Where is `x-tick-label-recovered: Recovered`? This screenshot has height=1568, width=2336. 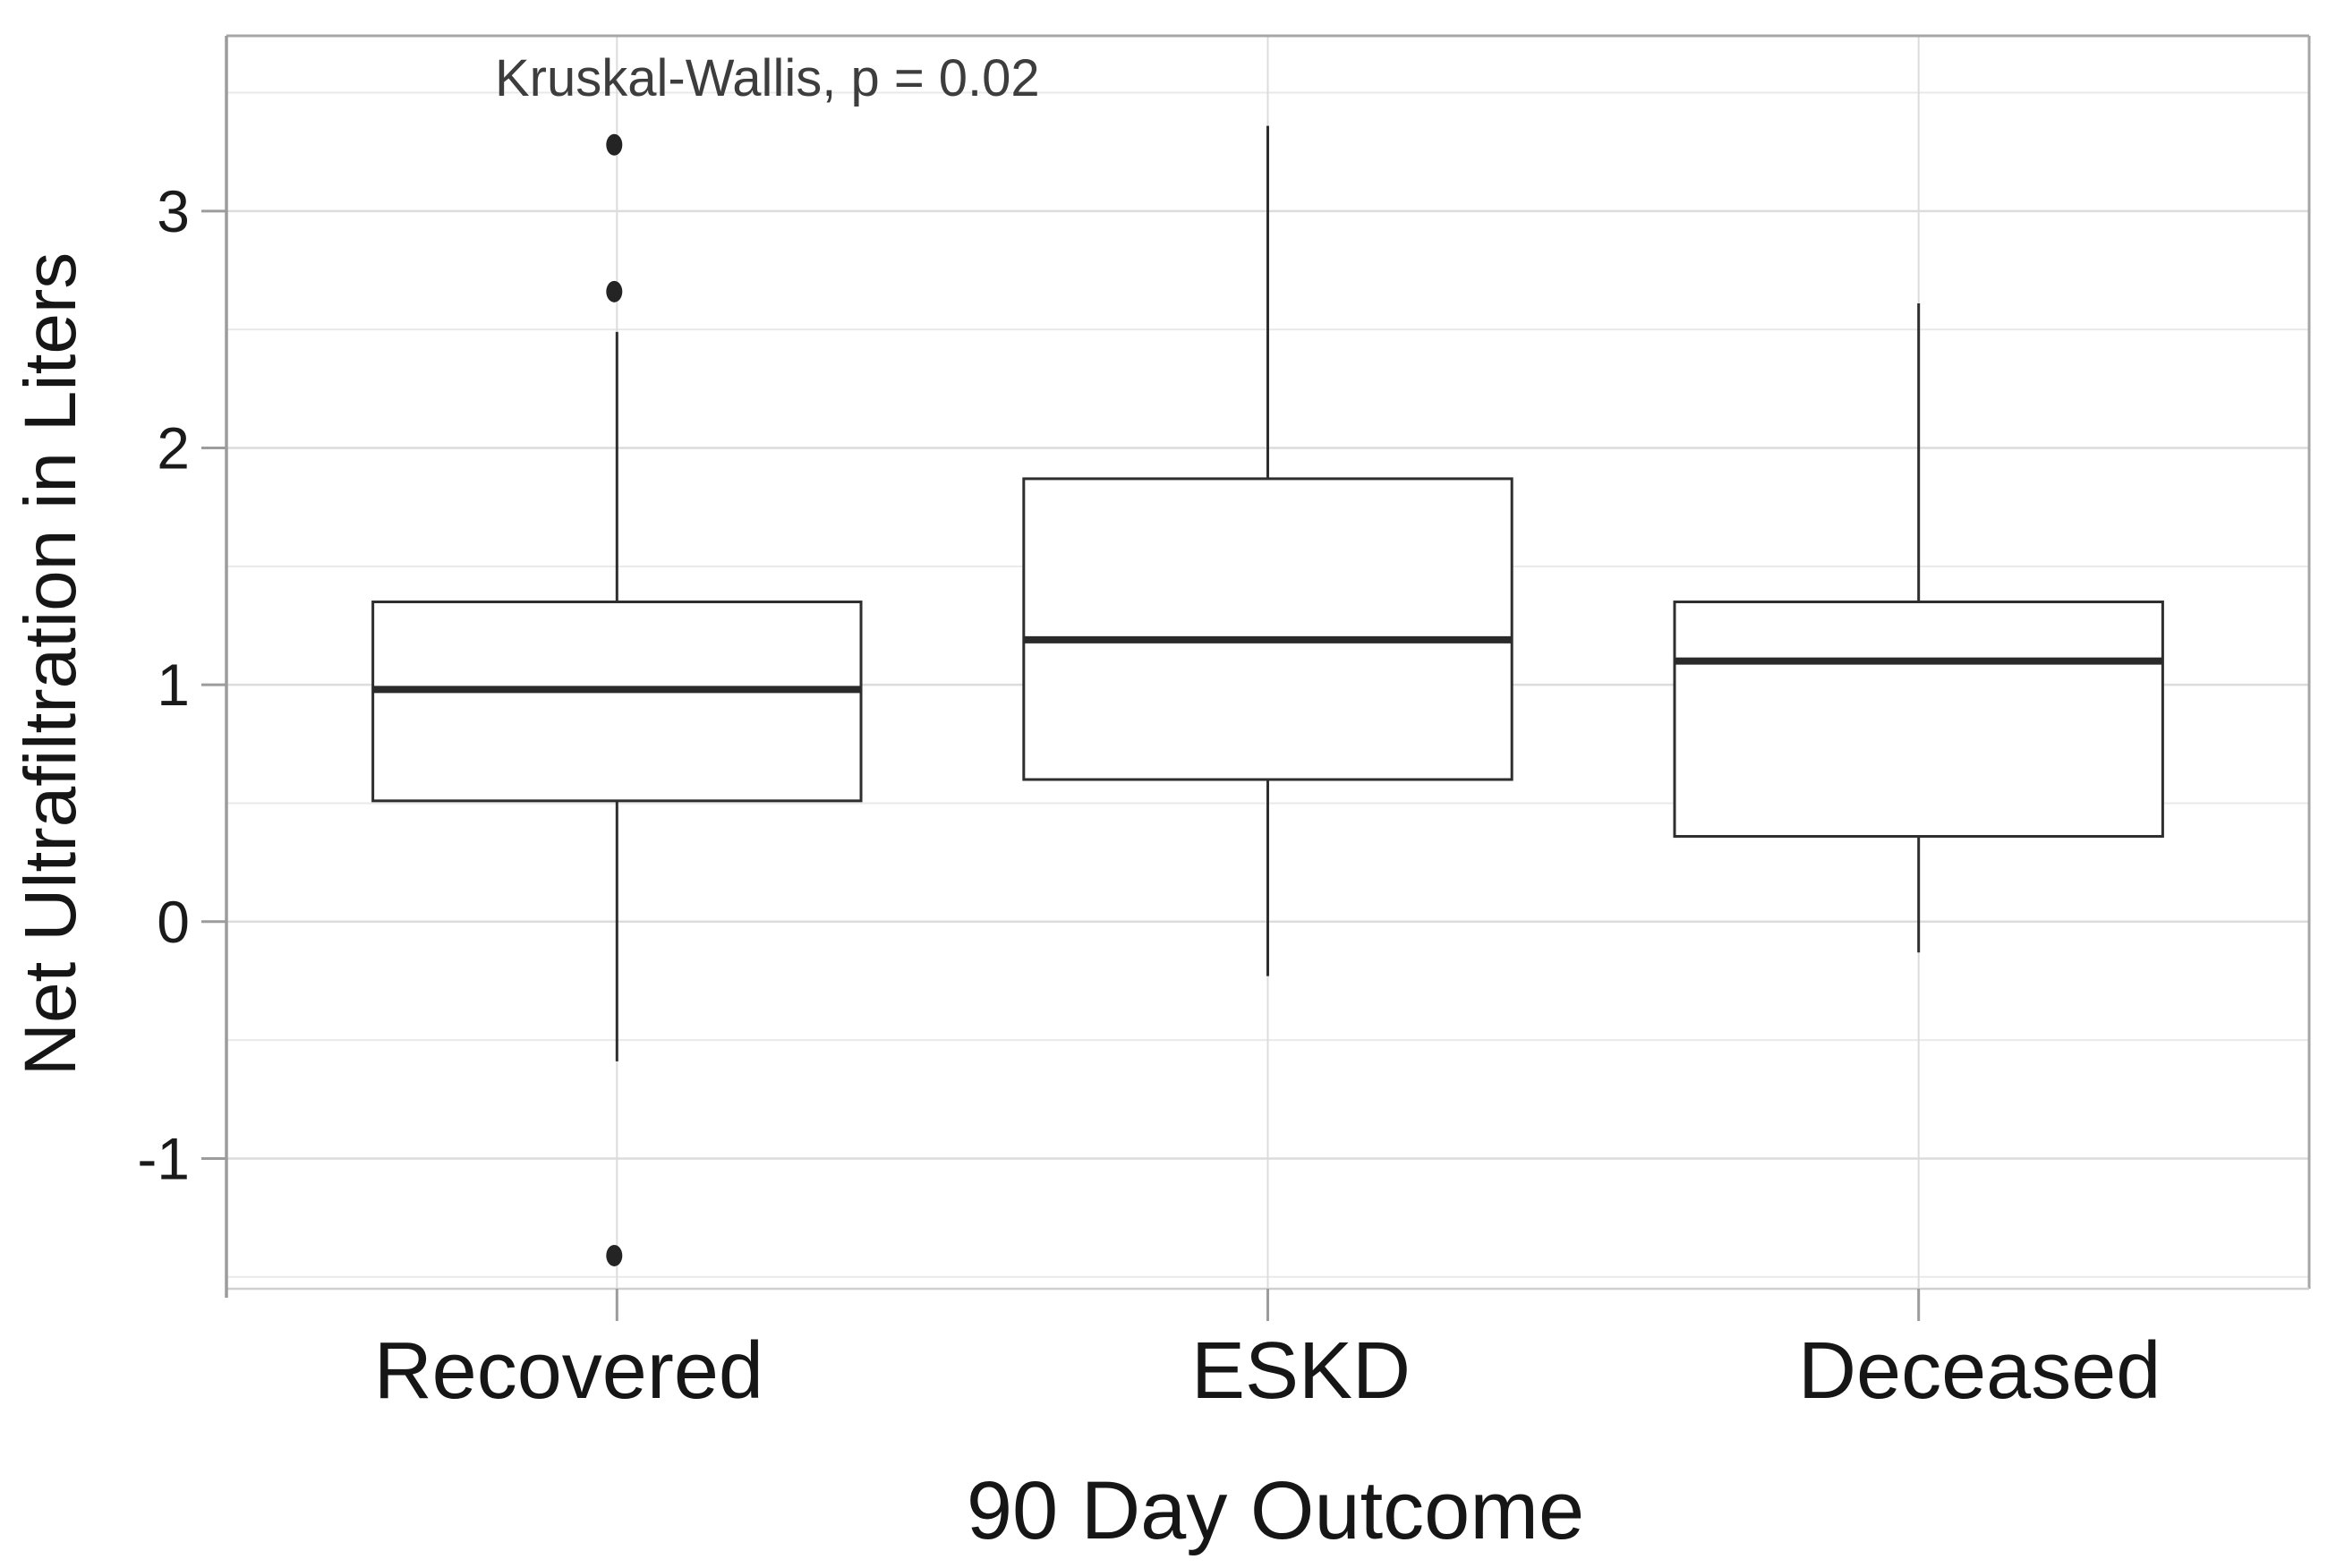
x-tick-label-recovered: Recovered is located at coordinates (568, 1371).